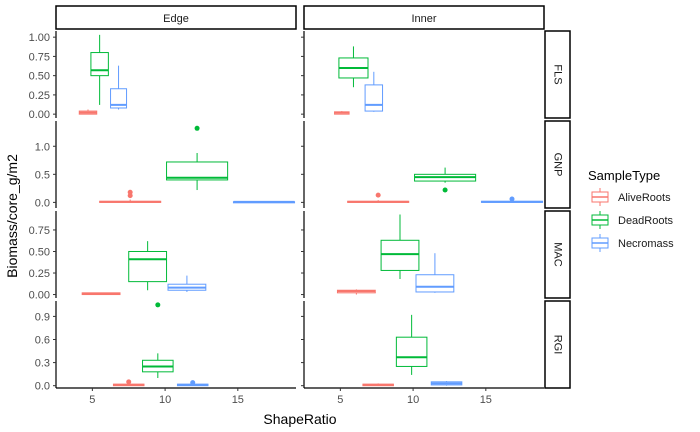 The height and width of the screenshot is (432, 700). I want to click on facet-strip-row-label: MAC, so click(558, 254).